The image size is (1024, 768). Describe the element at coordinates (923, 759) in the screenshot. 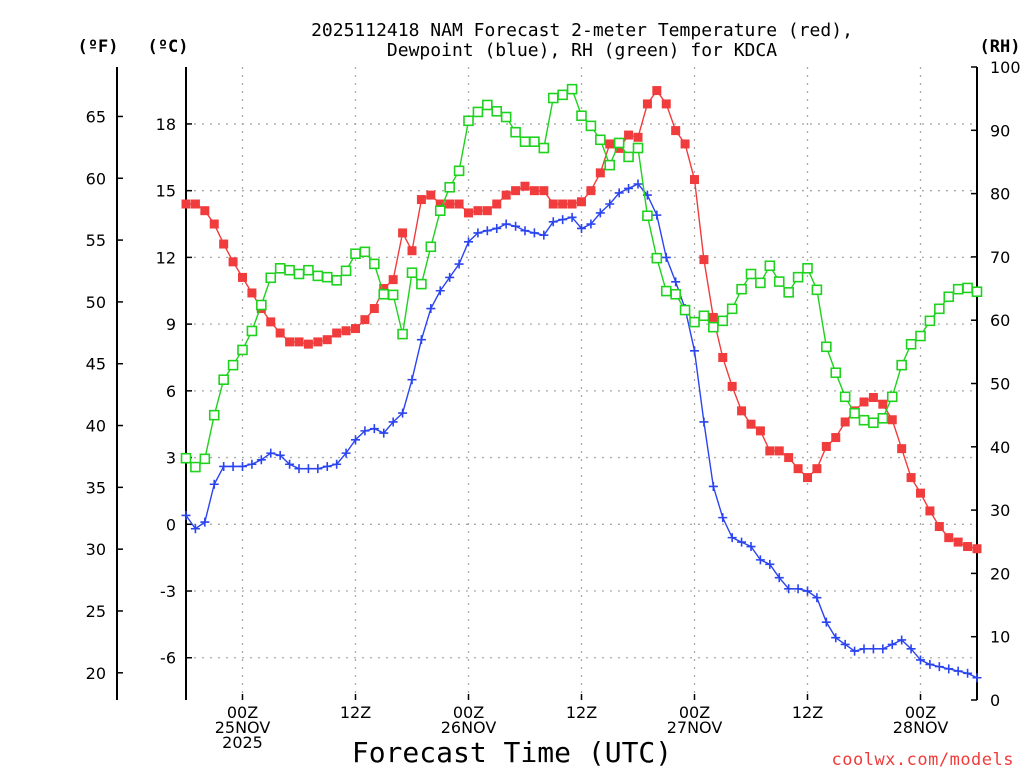

I see `credit-text: coolwx.com/models` at that location.